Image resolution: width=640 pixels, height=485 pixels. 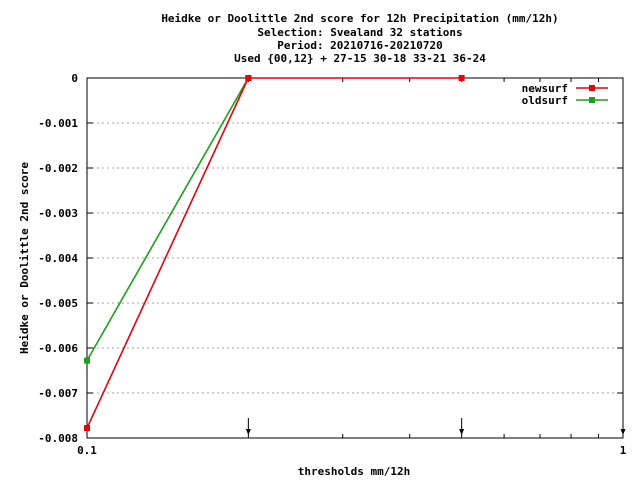 What do you see at coordinates (87, 450) in the screenshot?
I see `x-tick-label: 0.1` at bounding box center [87, 450].